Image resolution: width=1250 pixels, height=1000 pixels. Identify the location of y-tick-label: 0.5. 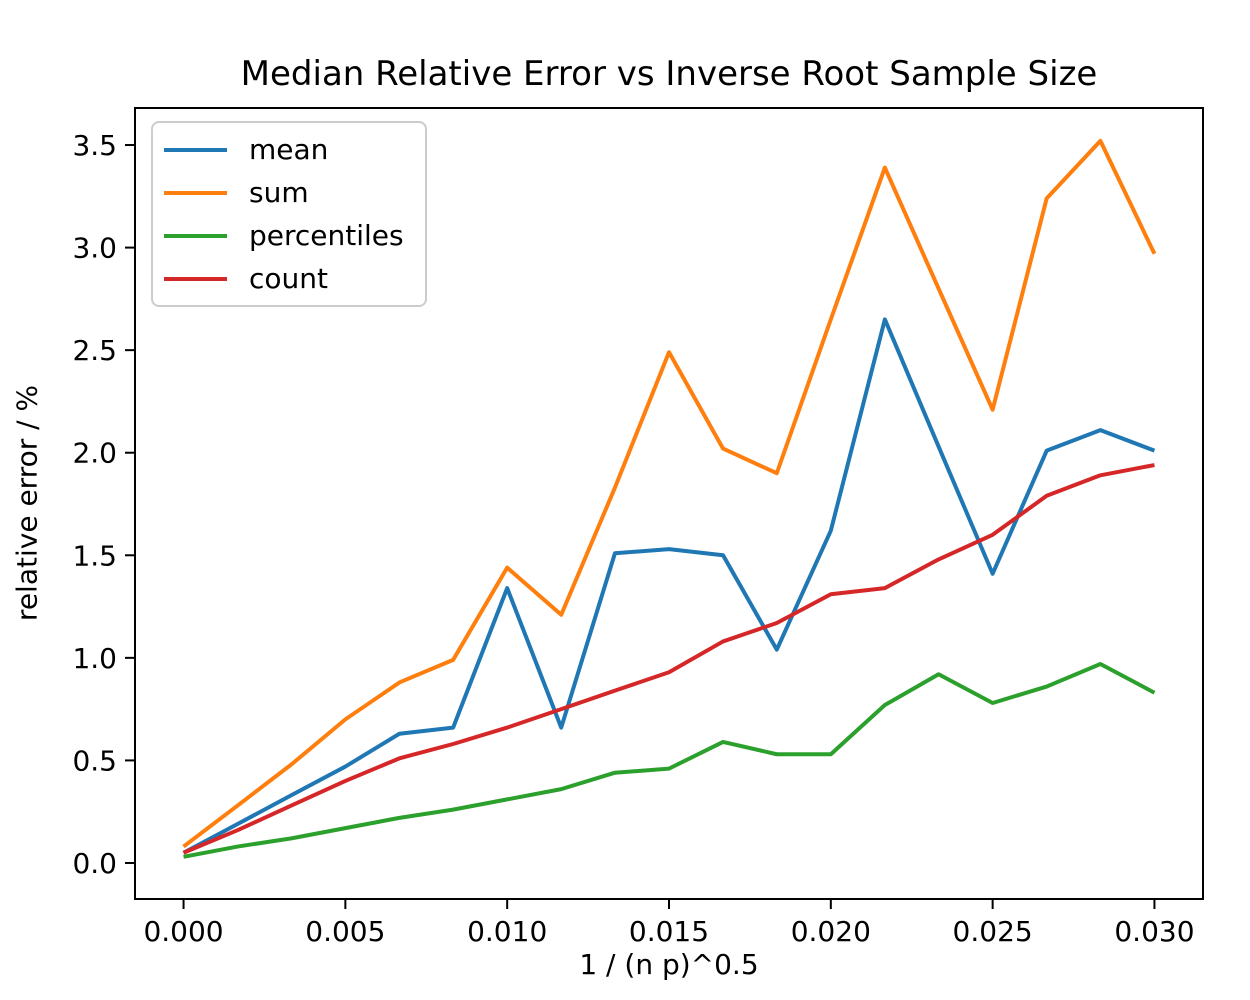
(94, 760).